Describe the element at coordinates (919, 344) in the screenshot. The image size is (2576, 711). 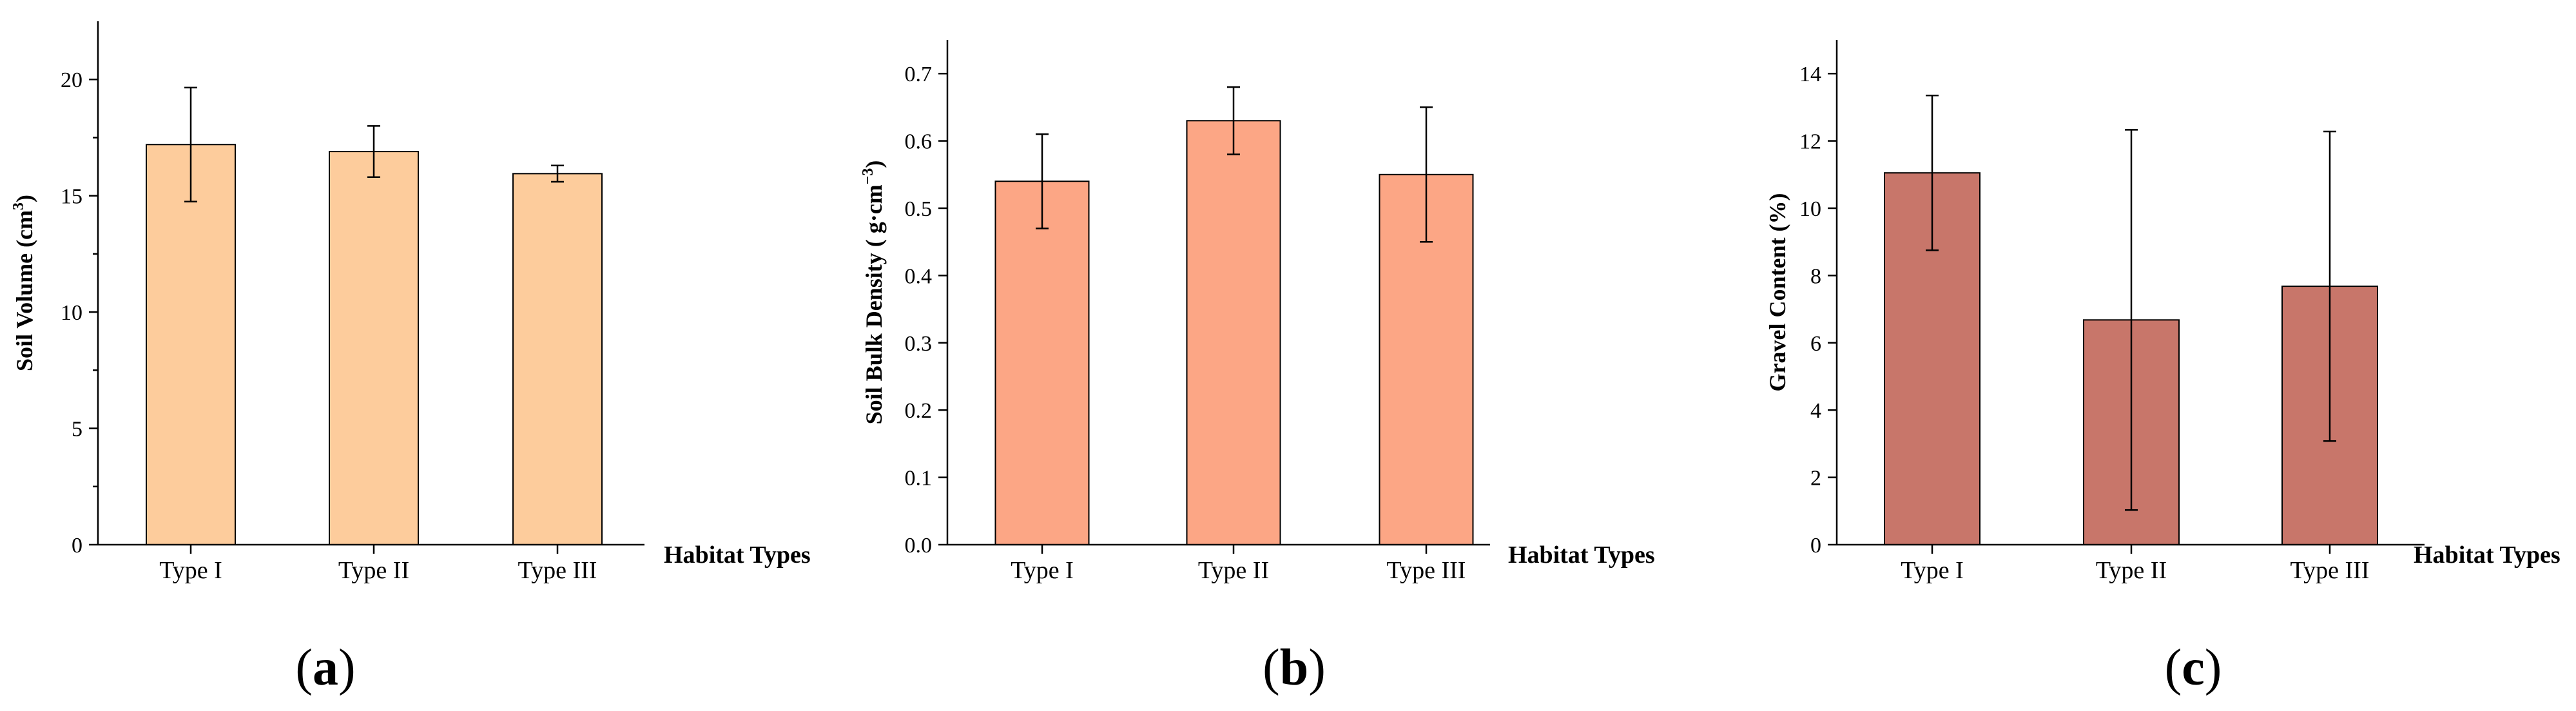
I see `y-tick-label: 0.3` at that location.